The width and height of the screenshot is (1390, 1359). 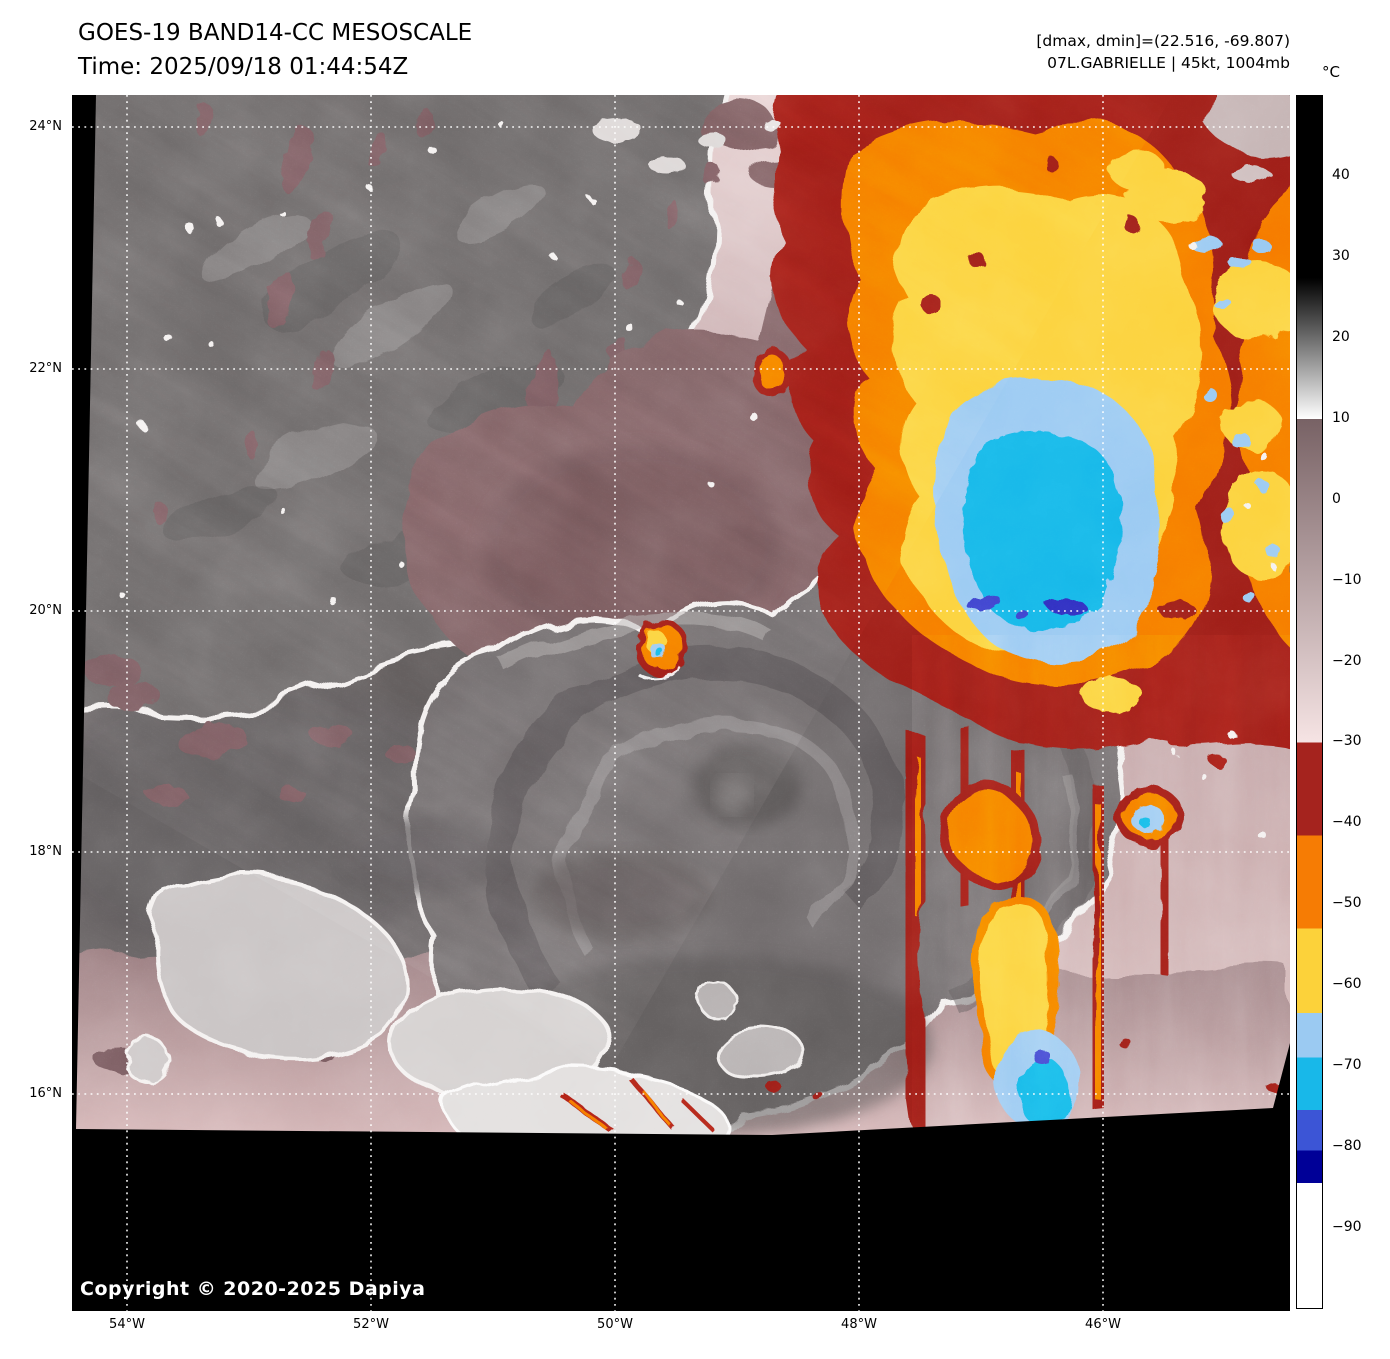 I want to click on copyright-watermark: Copyright © 2020-2025 Dapiya, so click(x=253, y=1289).